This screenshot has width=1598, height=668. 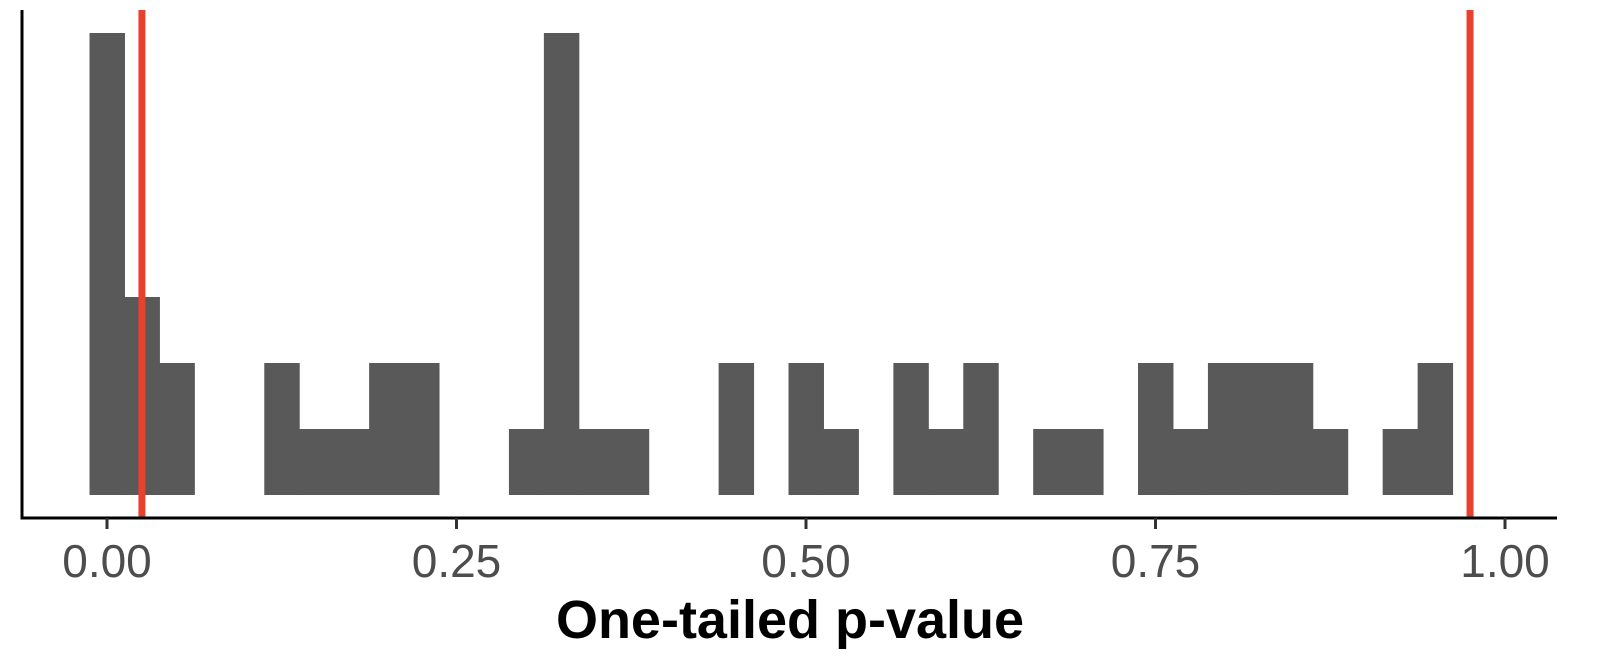 I want to click on x-axis-ticks: 0.00 0.25 0.50 0.75 1.00, so click(x=806, y=552).